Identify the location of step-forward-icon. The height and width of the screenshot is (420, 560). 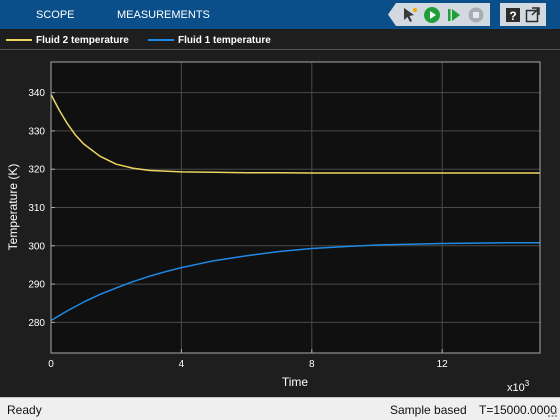
(454, 15).